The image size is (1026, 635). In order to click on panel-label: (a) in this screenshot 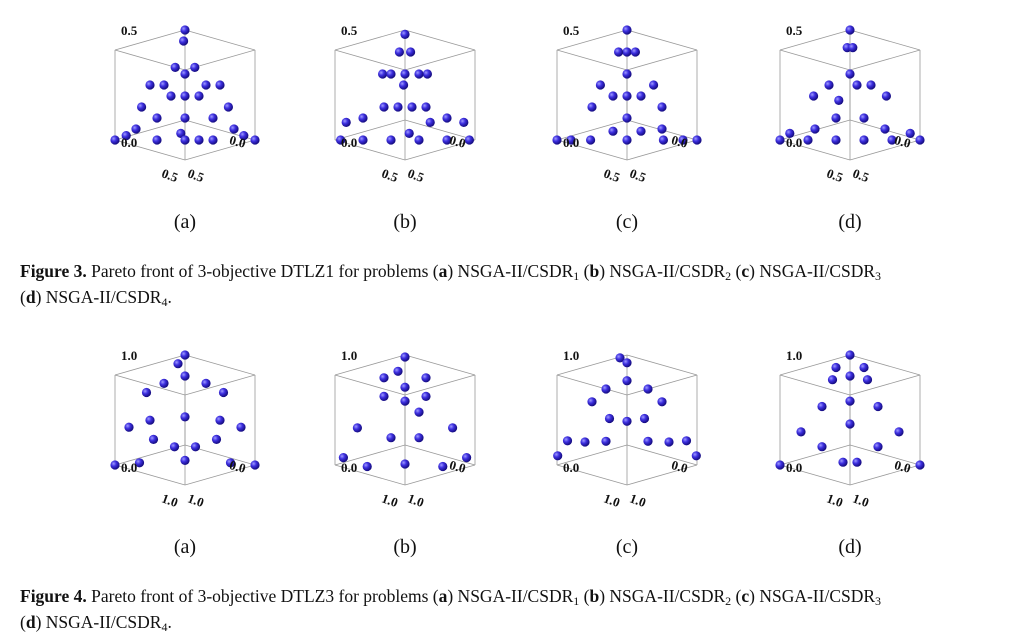, I will do `click(185, 547)`.